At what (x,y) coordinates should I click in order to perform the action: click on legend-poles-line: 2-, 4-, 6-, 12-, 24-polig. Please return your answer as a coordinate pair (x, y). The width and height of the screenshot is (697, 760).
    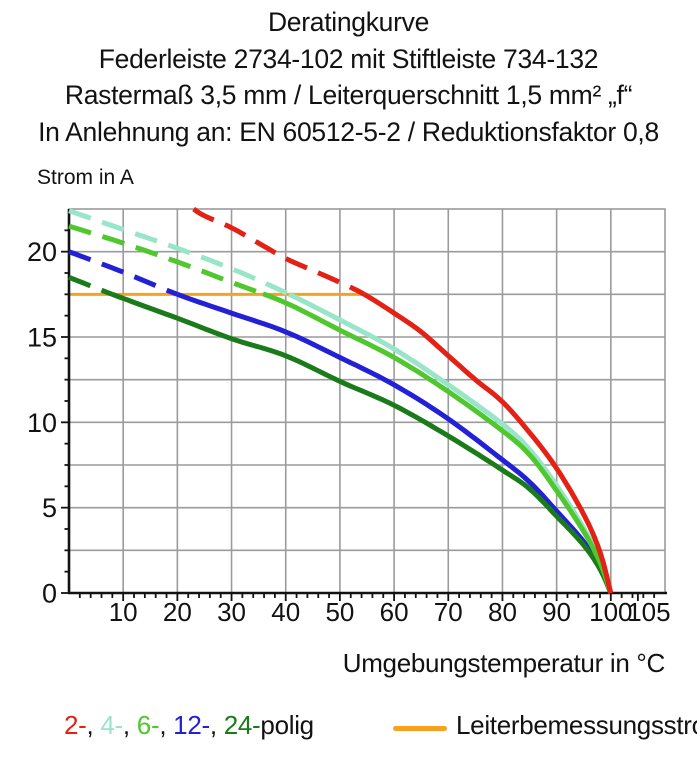
    Looking at the image, I should click on (189, 725).